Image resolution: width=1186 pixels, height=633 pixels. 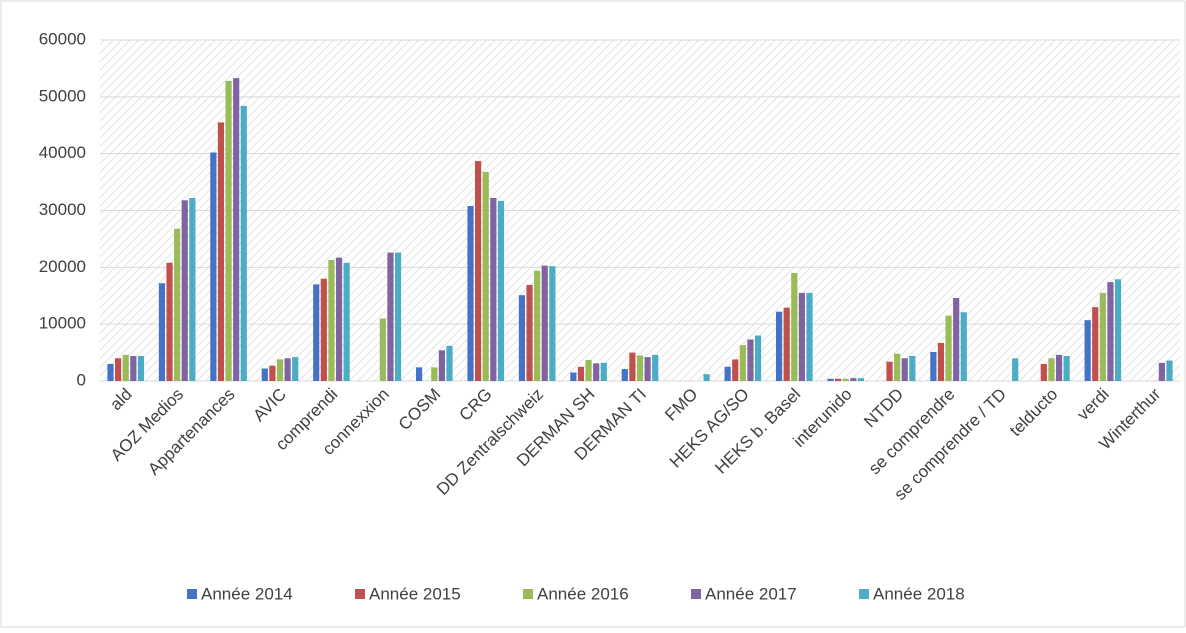 I want to click on y-tick-label: 0, so click(x=81, y=379).